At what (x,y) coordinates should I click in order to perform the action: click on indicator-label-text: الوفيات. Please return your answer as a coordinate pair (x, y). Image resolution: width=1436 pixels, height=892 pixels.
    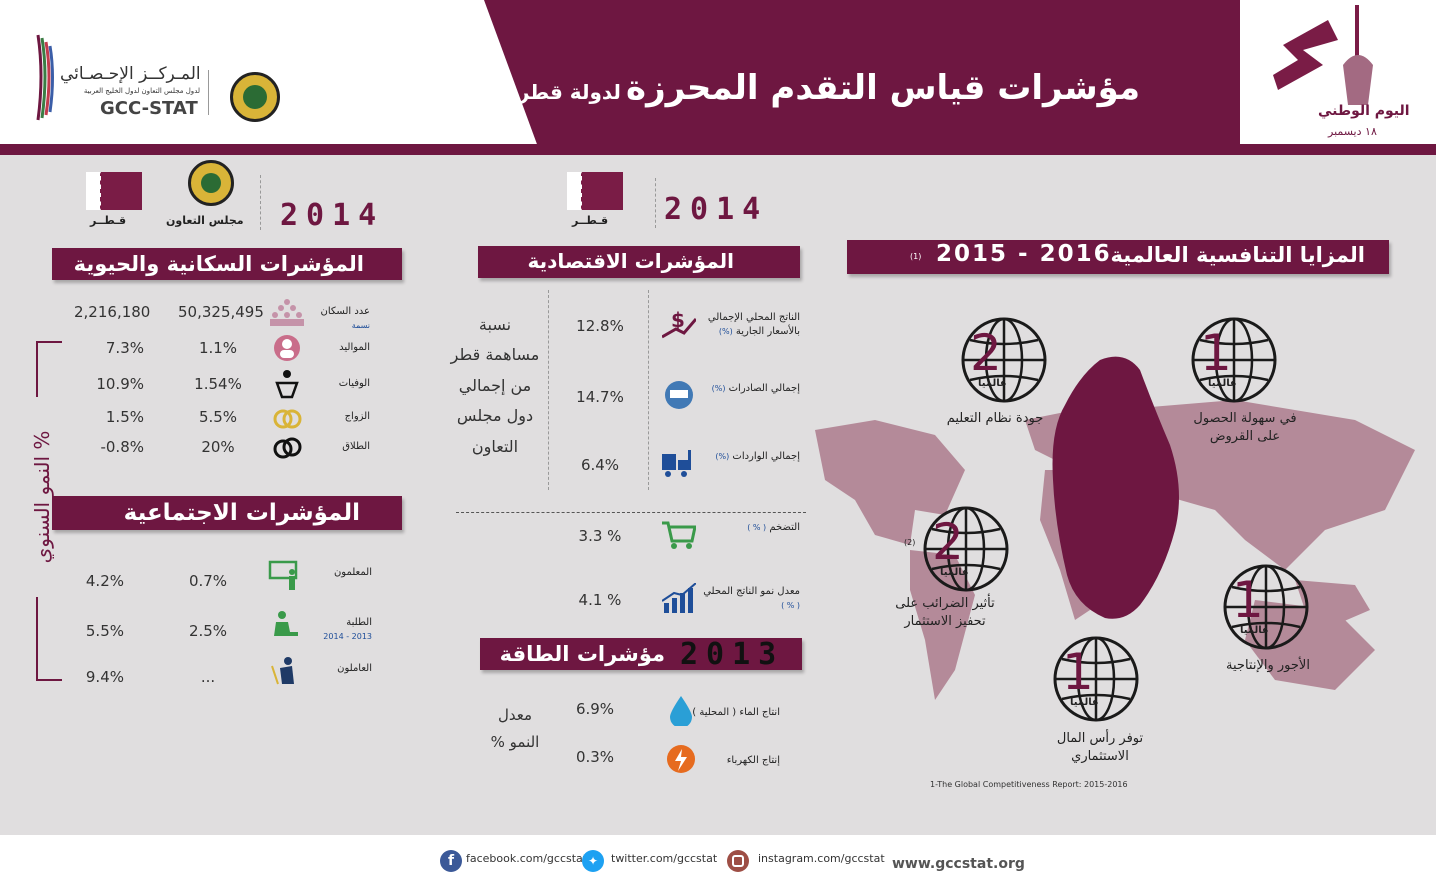
    Looking at the image, I should click on (354, 383).